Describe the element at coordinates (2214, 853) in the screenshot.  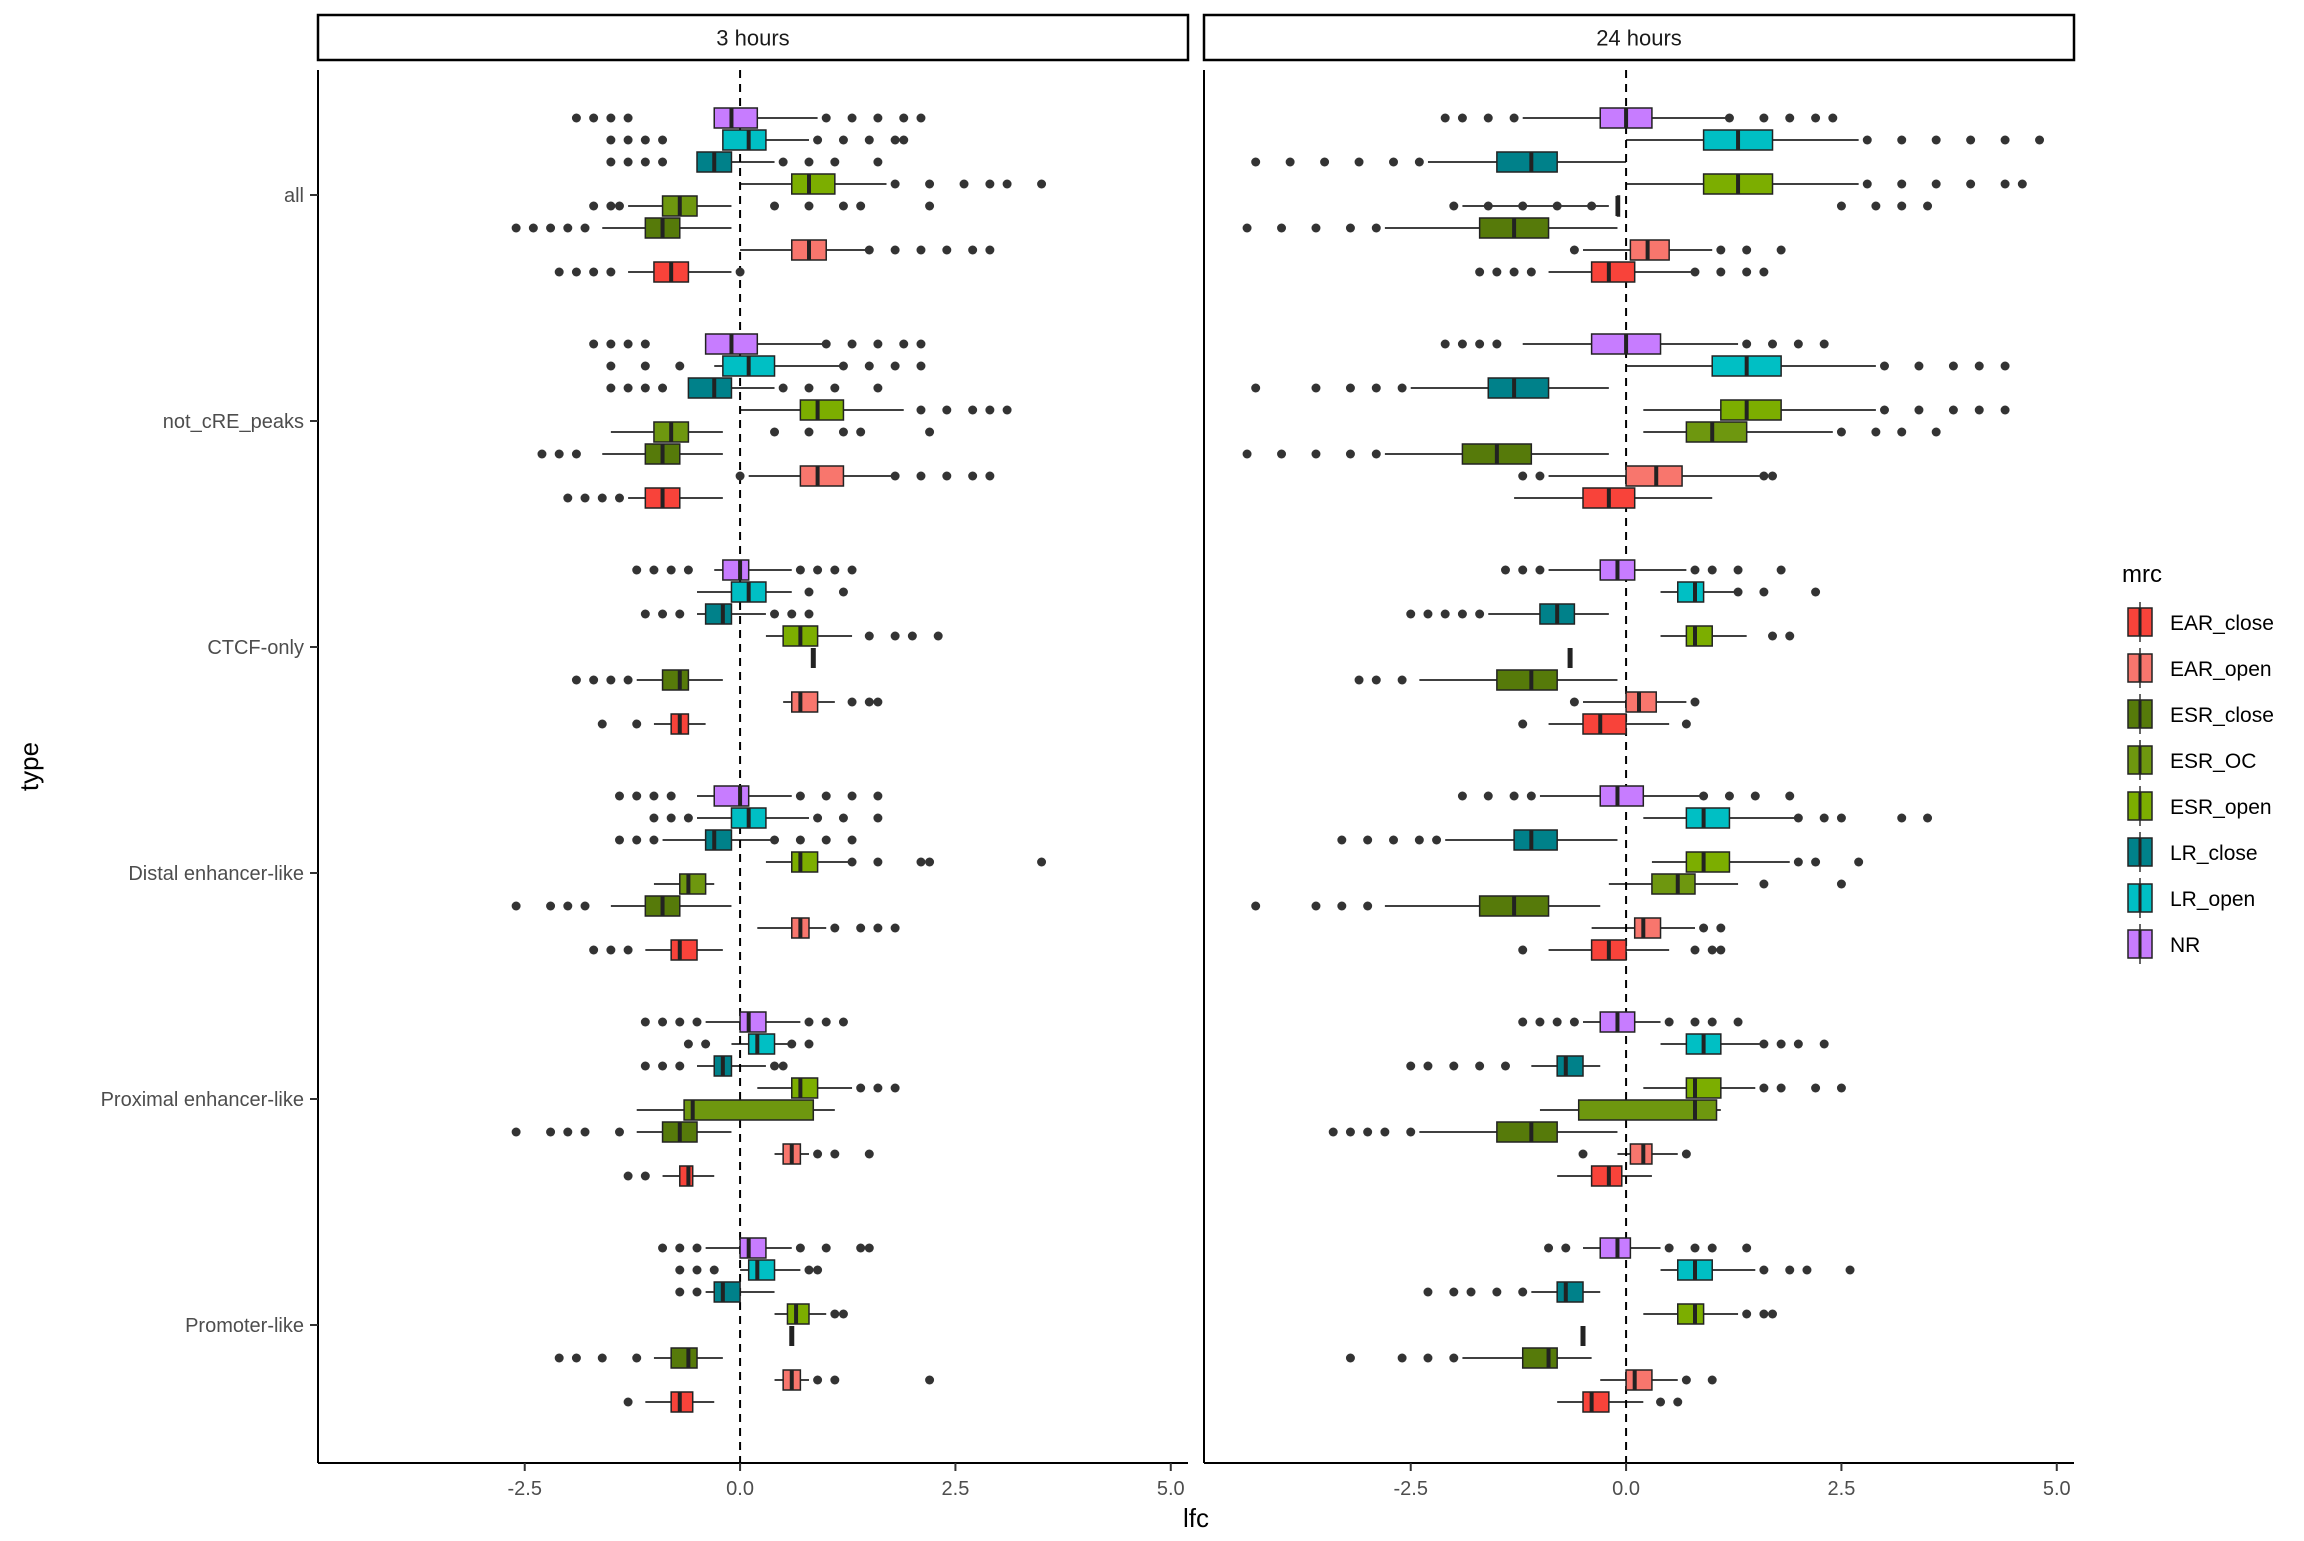
I see `legend-label: LR_close` at that location.